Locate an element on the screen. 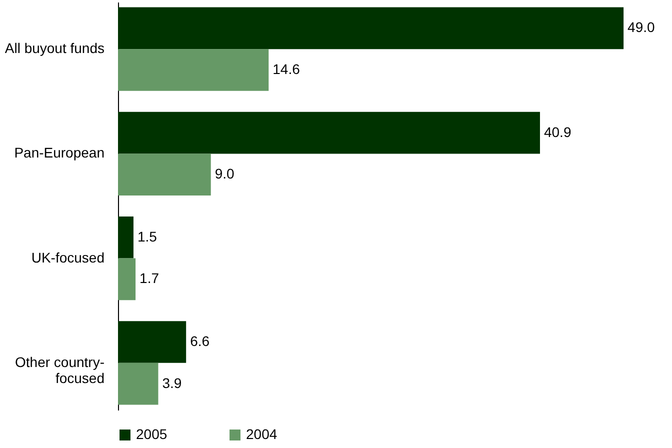 This screenshot has height=448, width=672. y-tick-label: UK-focused is located at coordinates (67, 257).